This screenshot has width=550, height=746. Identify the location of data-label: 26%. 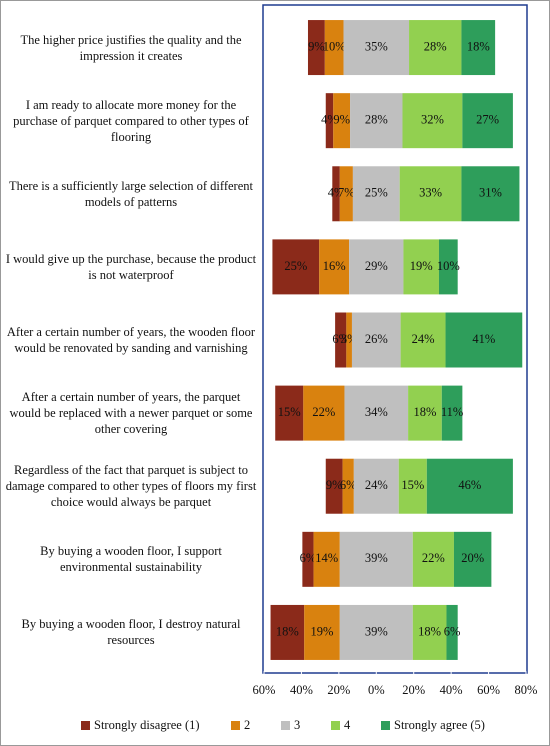
(376, 339).